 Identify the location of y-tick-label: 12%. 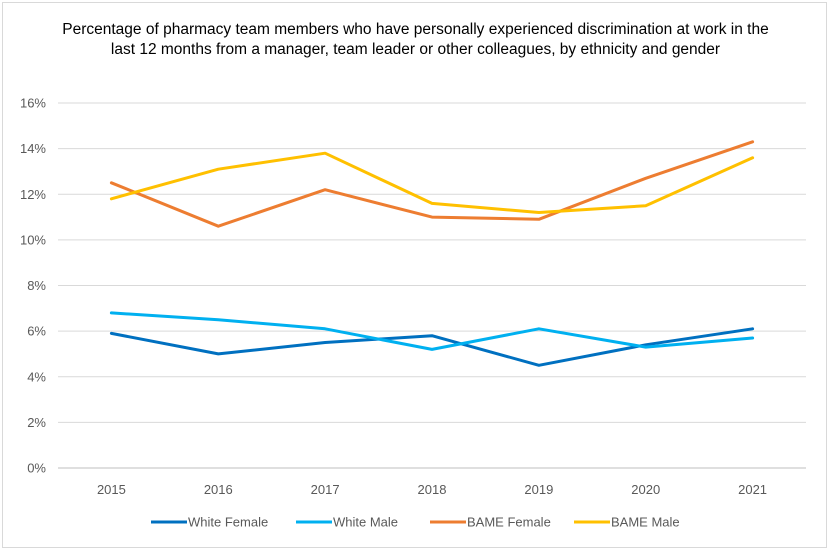
(33, 194).